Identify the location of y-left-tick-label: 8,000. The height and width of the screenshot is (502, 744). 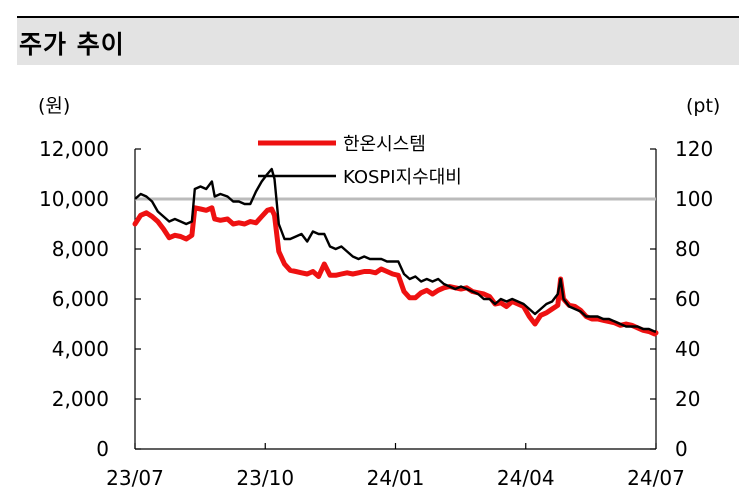
(80, 249).